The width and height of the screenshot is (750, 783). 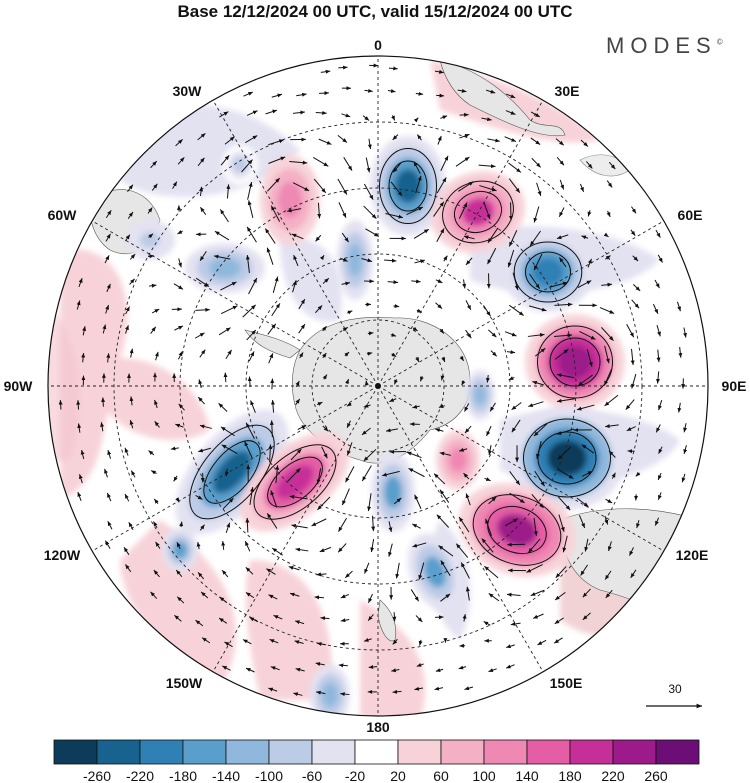 I want to click on antarctica, so click(x=381, y=390).